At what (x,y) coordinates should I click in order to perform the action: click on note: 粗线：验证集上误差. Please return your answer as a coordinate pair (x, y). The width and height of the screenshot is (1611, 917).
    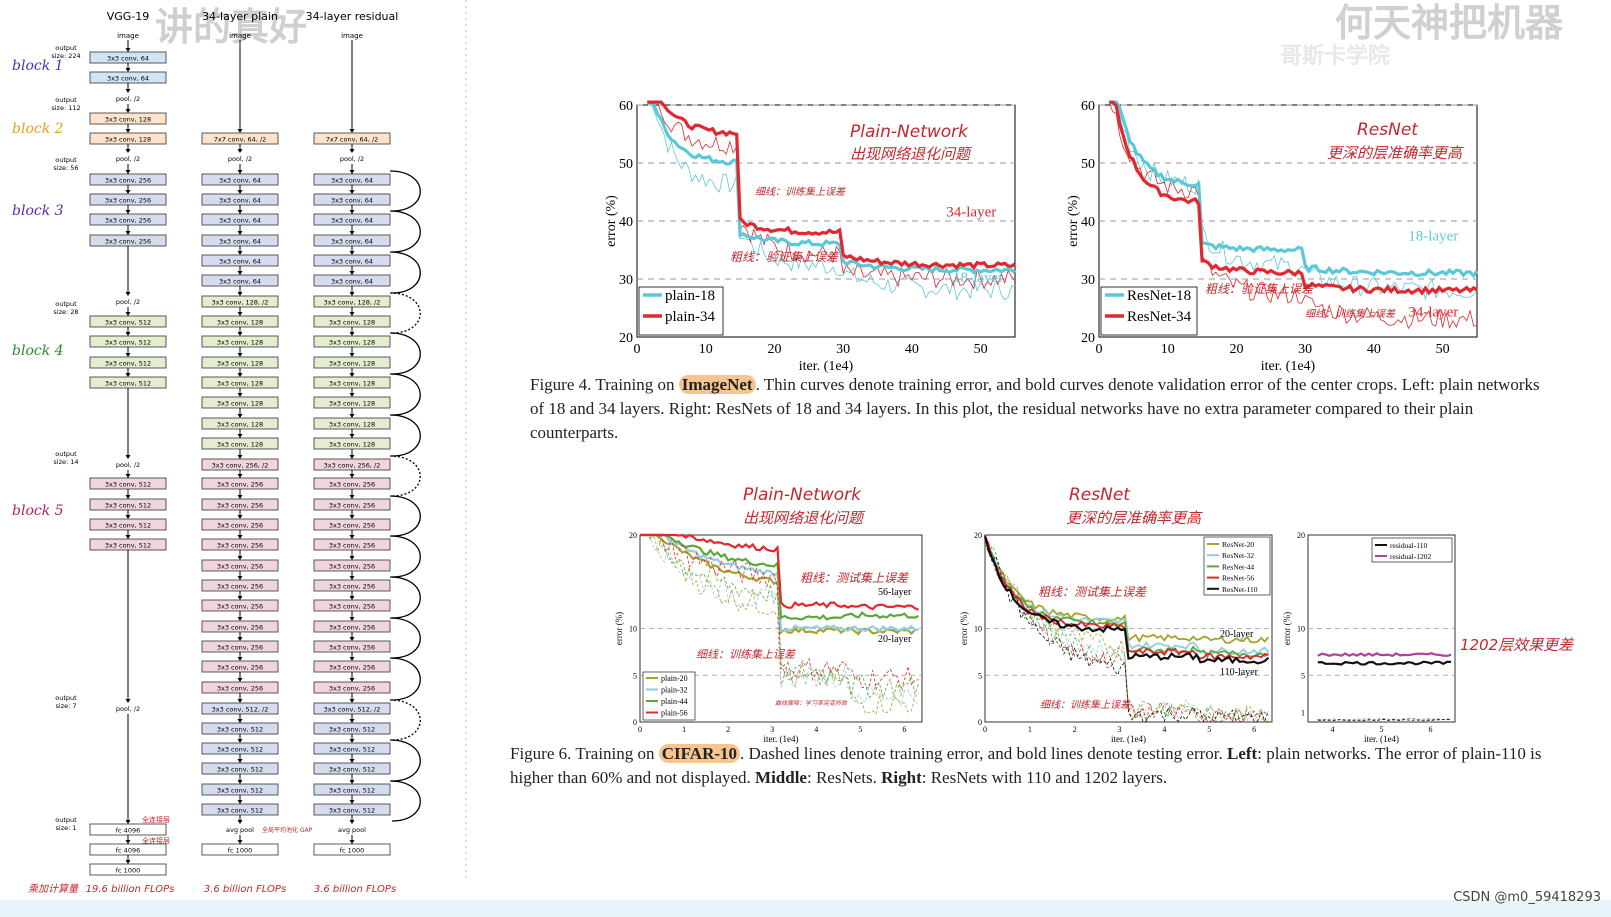
    Looking at the image, I should click on (784, 257).